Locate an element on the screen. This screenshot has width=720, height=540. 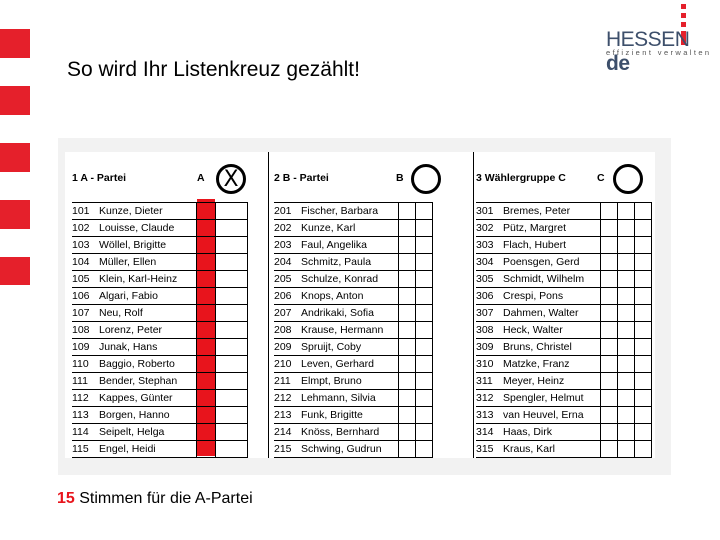
candidate-number: 311 is located at coordinates (484, 381).